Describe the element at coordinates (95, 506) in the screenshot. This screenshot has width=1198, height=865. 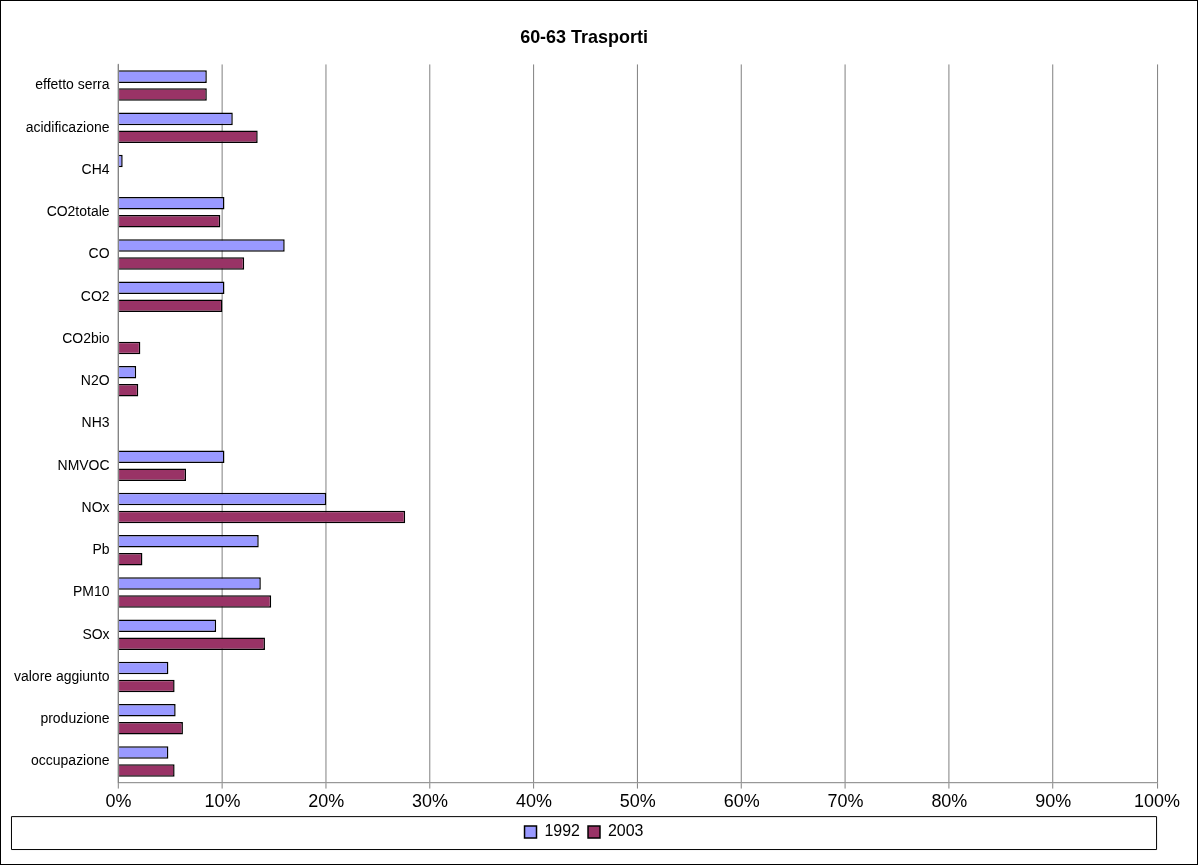
I see `y-tick-label: NOx` at that location.